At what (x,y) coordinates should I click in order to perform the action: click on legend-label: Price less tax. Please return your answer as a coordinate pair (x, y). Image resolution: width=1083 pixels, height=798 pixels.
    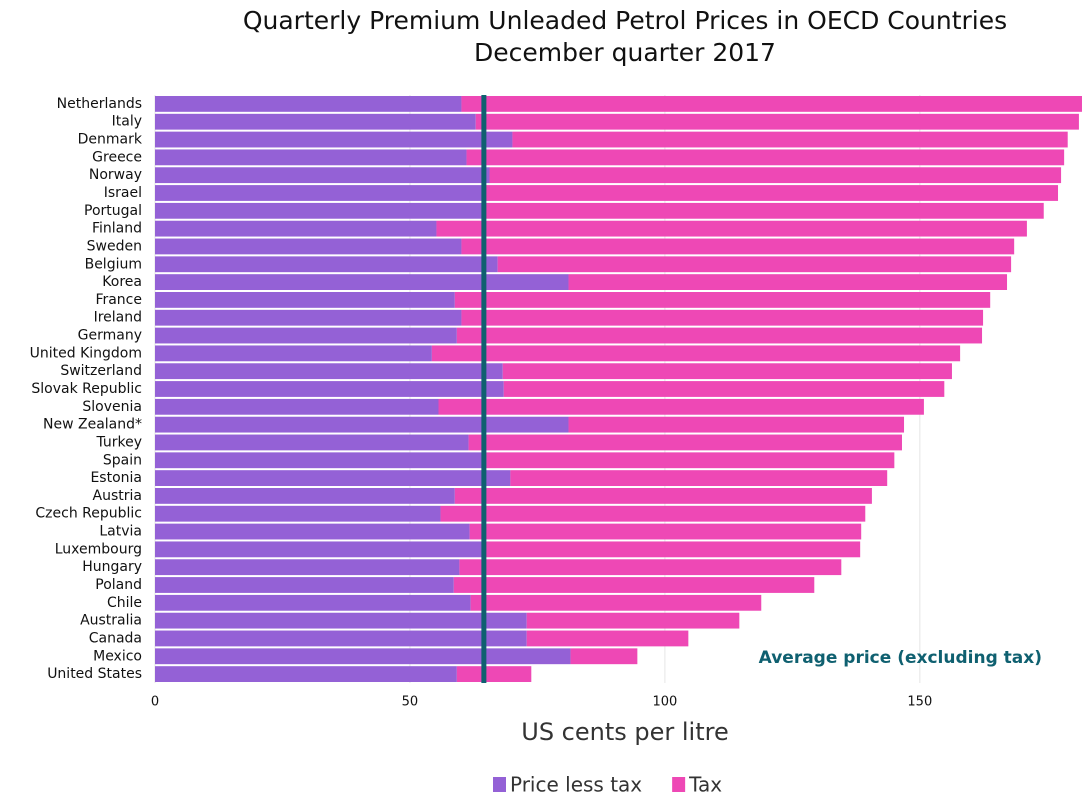
    Looking at the image, I should click on (576, 785).